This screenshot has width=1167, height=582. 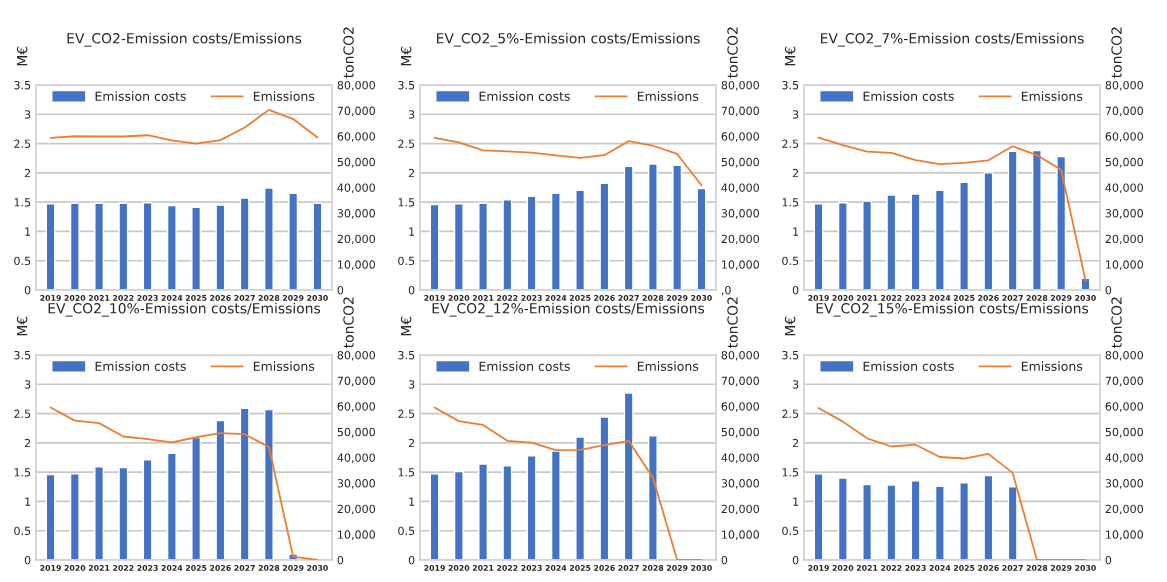 I want to click on chart-title: EV_CO2-Emission costs/Emissions, so click(x=184, y=39).